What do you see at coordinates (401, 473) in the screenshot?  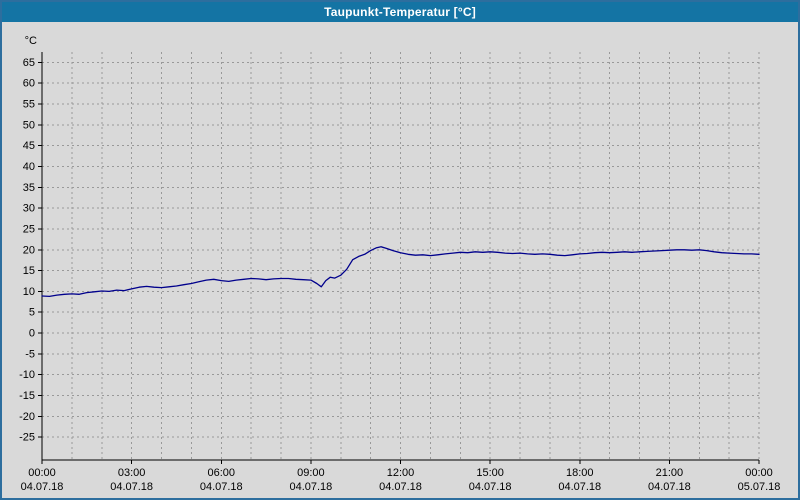 I see `x-tick-time: 12:00` at bounding box center [401, 473].